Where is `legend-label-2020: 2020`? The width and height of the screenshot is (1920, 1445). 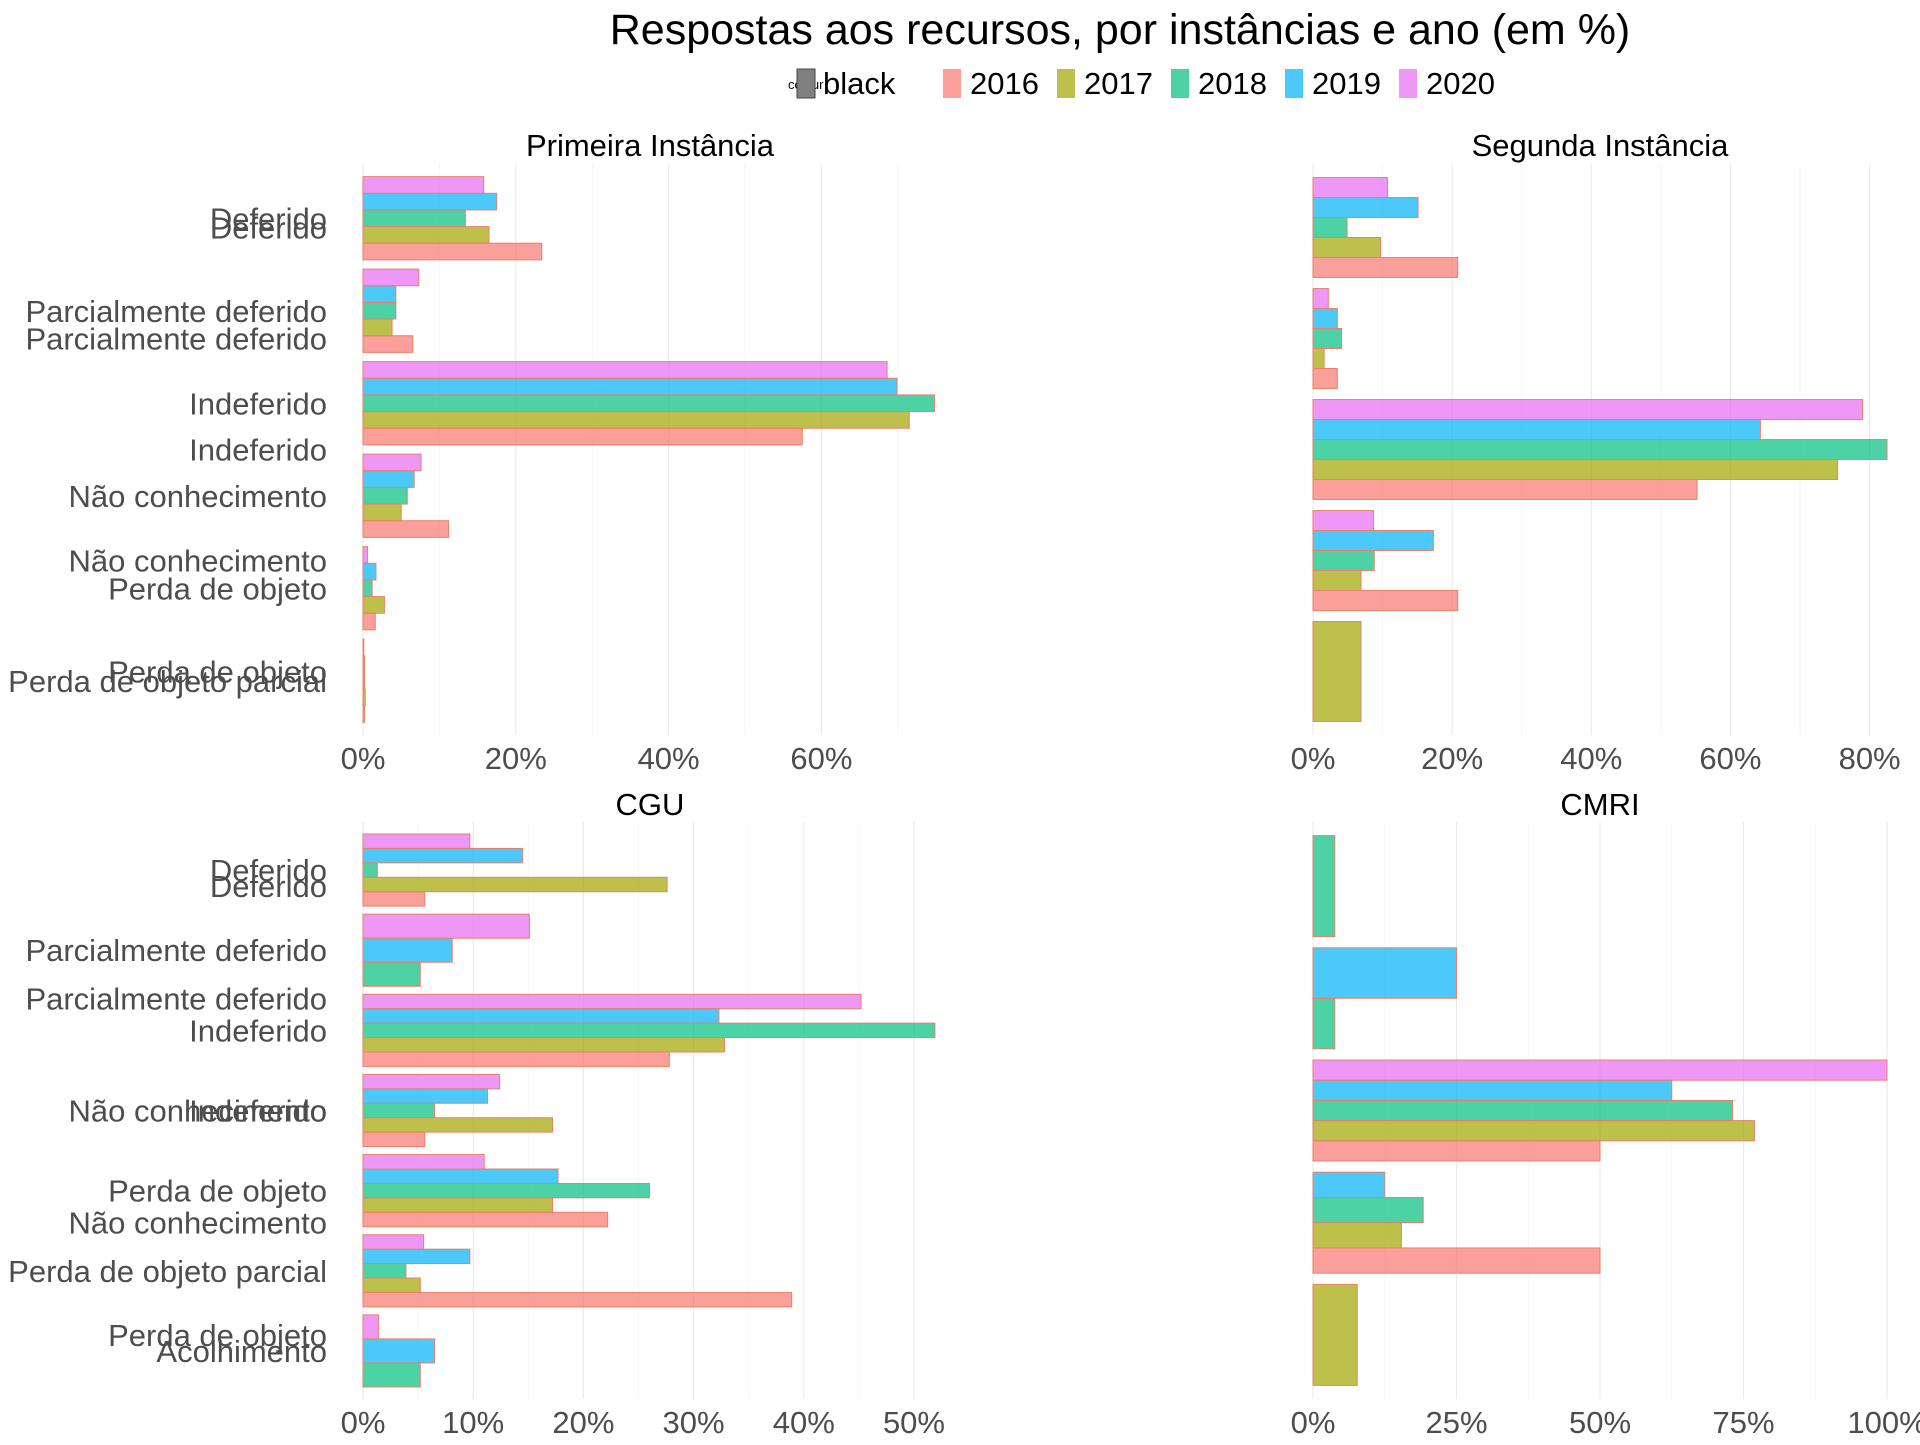 legend-label-2020: 2020 is located at coordinates (1460, 83).